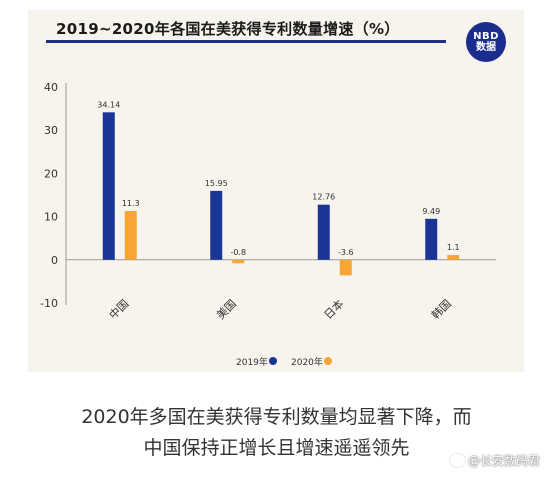 The height and width of the screenshot is (479, 553). Describe the element at coordinates (504, 461) in the screenshot. I see `weibo-handle: @长安数码君` at that location.